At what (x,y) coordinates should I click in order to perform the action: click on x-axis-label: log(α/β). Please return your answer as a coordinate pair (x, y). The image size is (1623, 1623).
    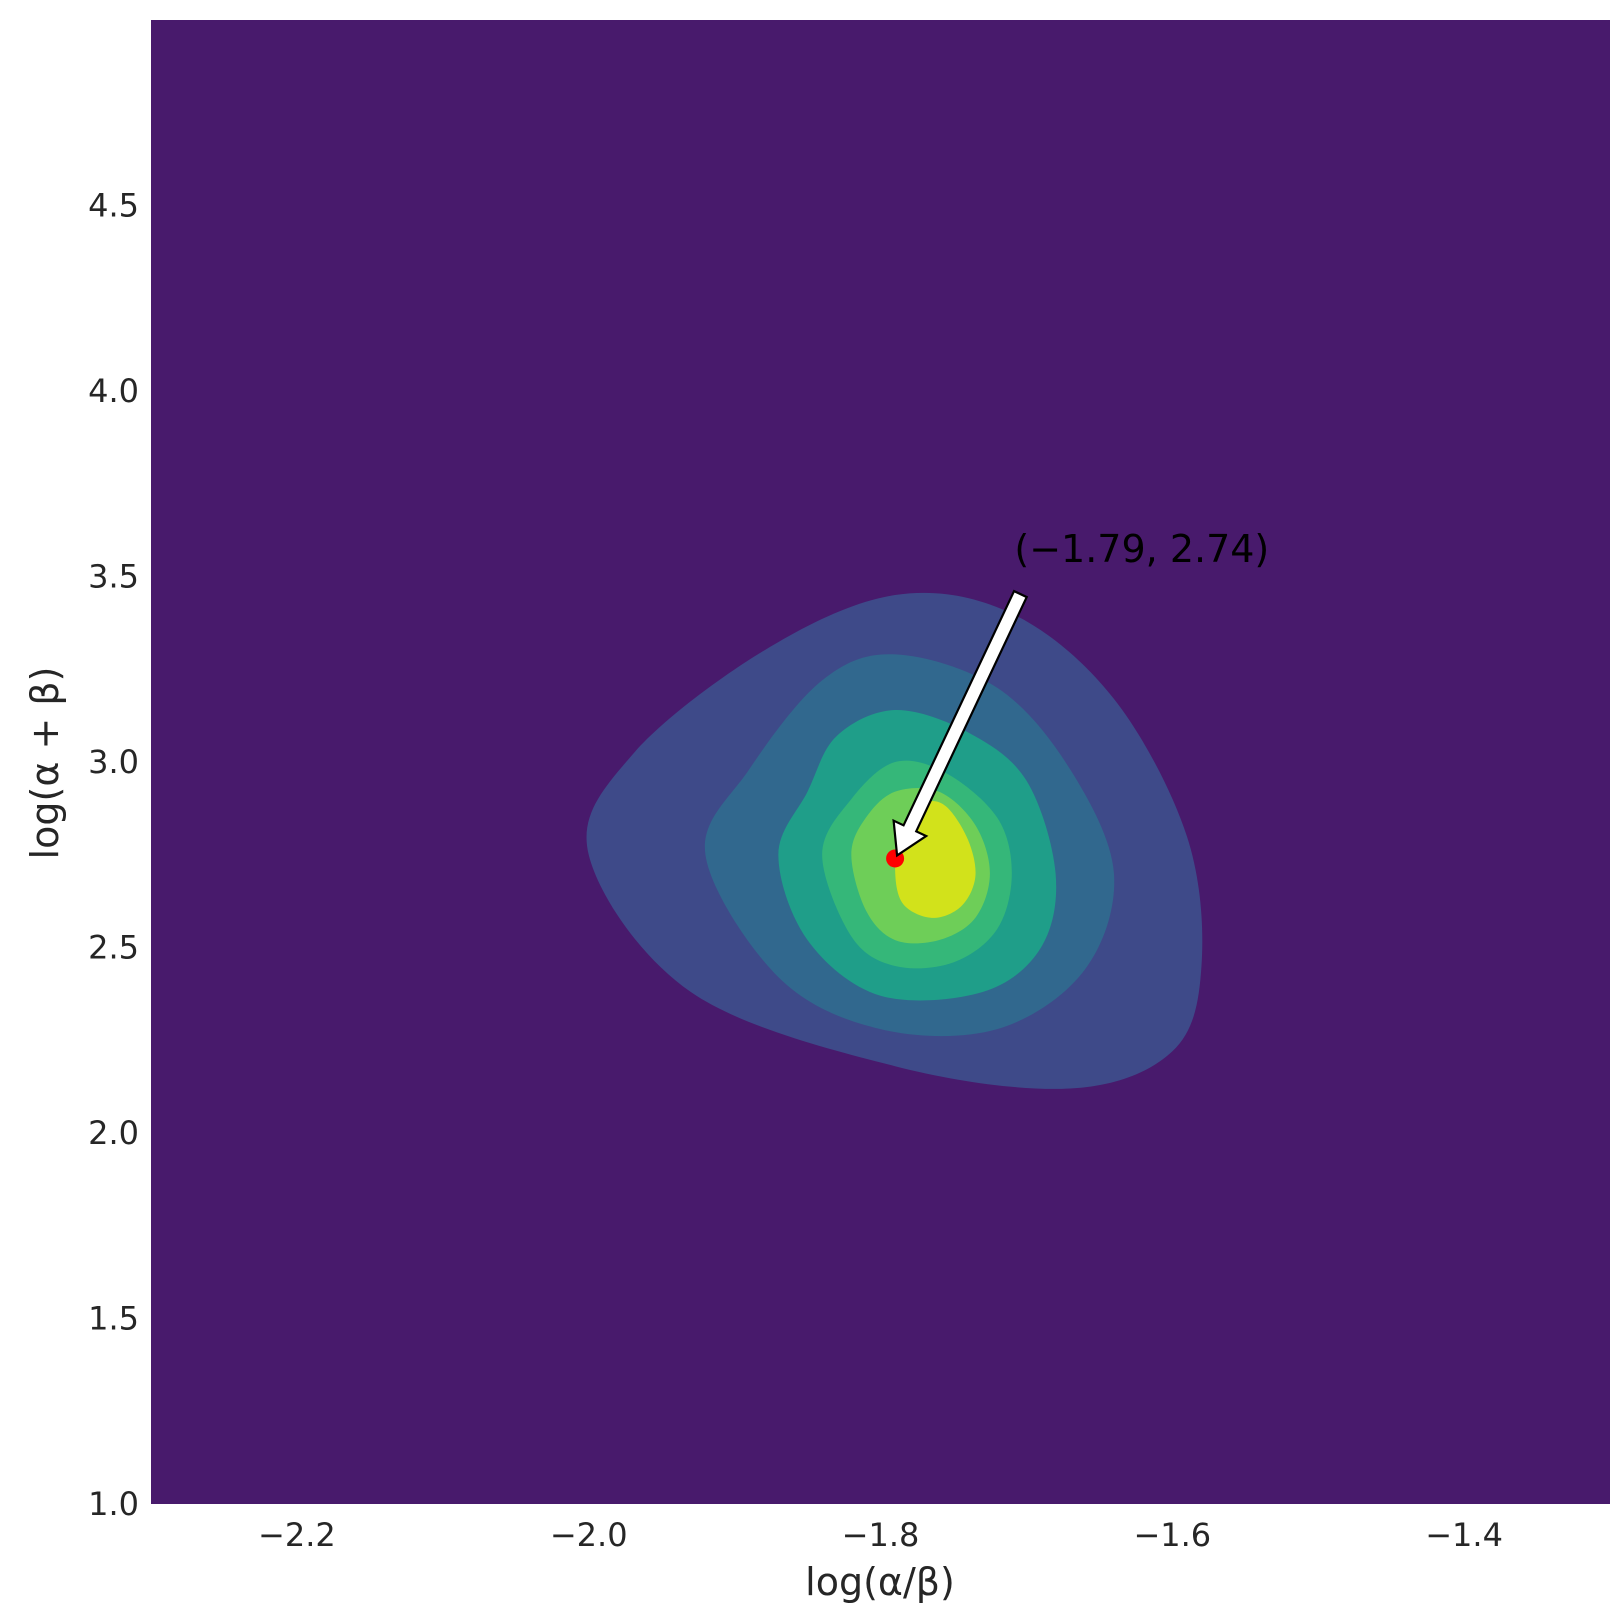
    Looking at the image, I should click on (880, 1582).